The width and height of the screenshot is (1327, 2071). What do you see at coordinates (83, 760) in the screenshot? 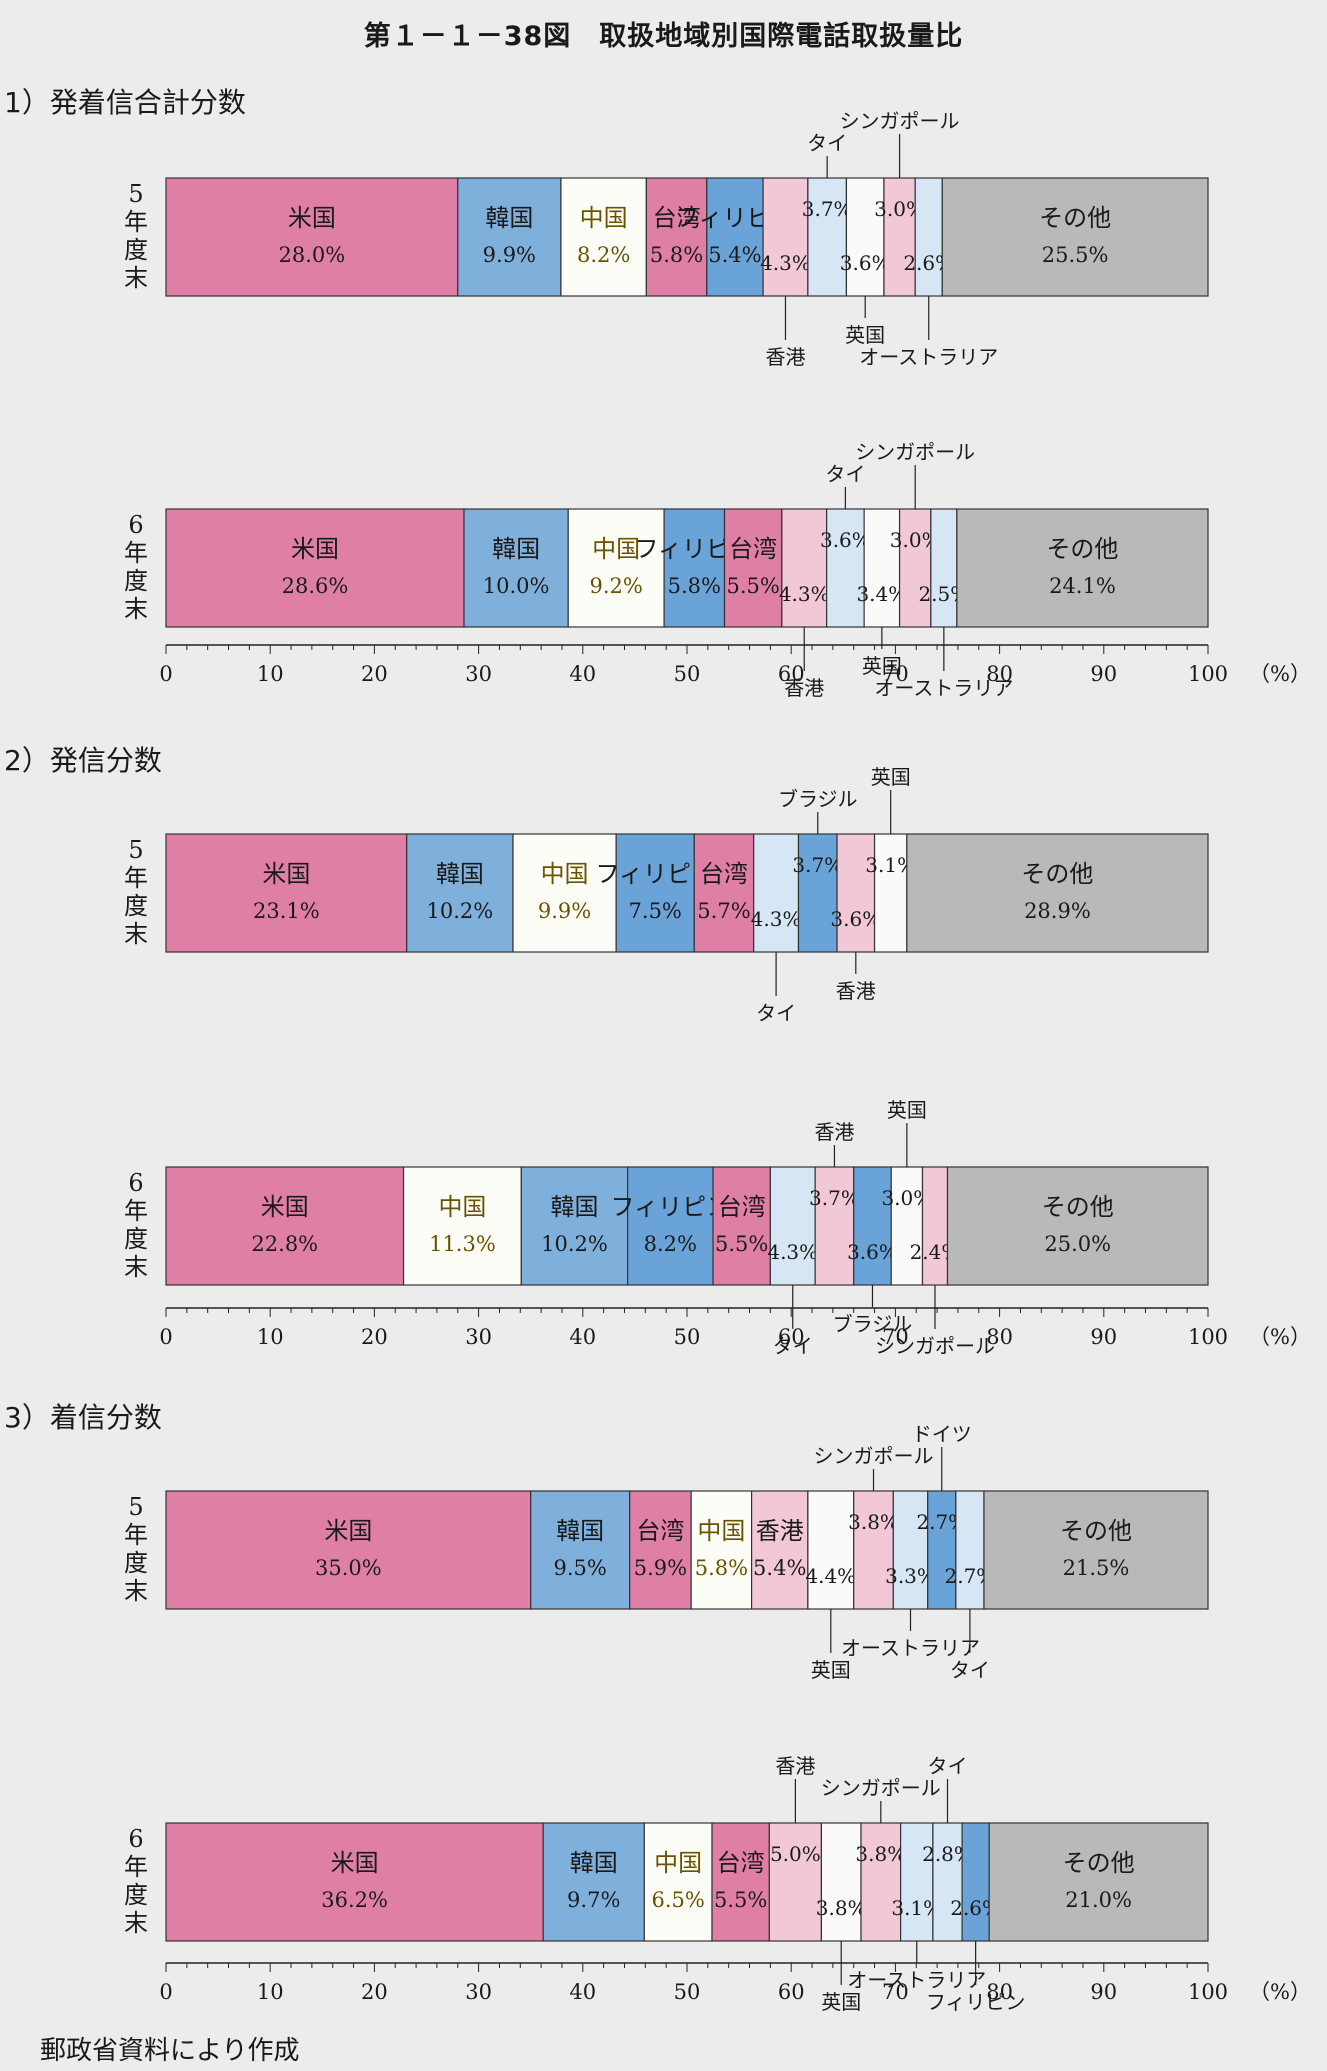
I see `section-title: 2）発信分数` at bounding box center [83, 760].